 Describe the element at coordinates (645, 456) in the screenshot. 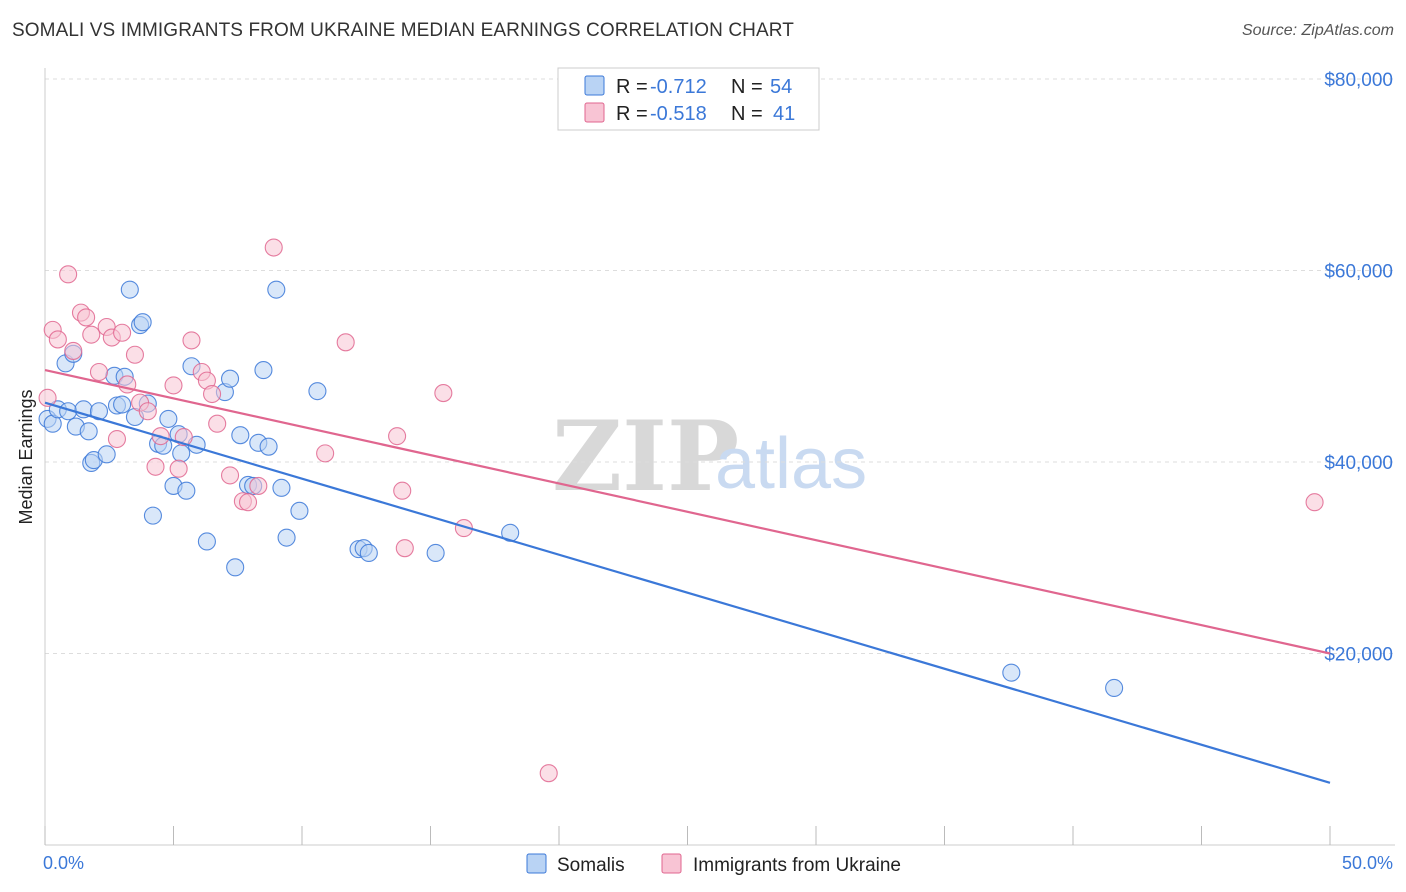

I see `watermark-zip: ZIP` at that location.